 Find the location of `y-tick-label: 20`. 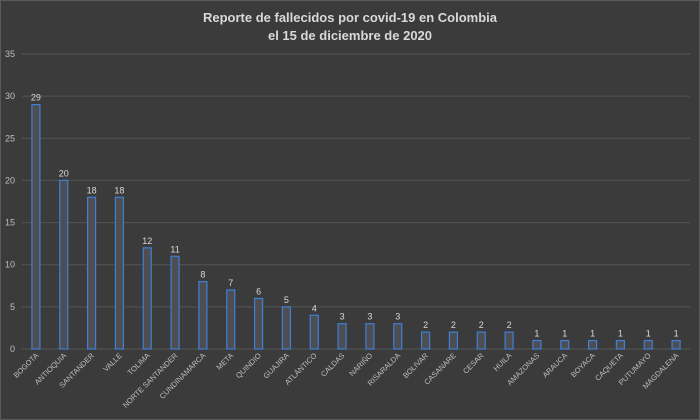

y-tick-label: 20 is located at coordinates (10, 180).